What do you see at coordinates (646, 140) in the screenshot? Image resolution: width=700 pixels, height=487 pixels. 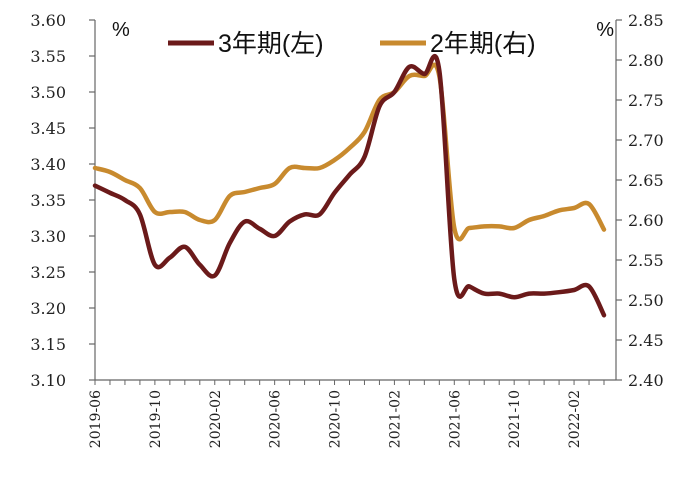 I see `right-tick-label: 2.70` at bounding box center [646, 140].